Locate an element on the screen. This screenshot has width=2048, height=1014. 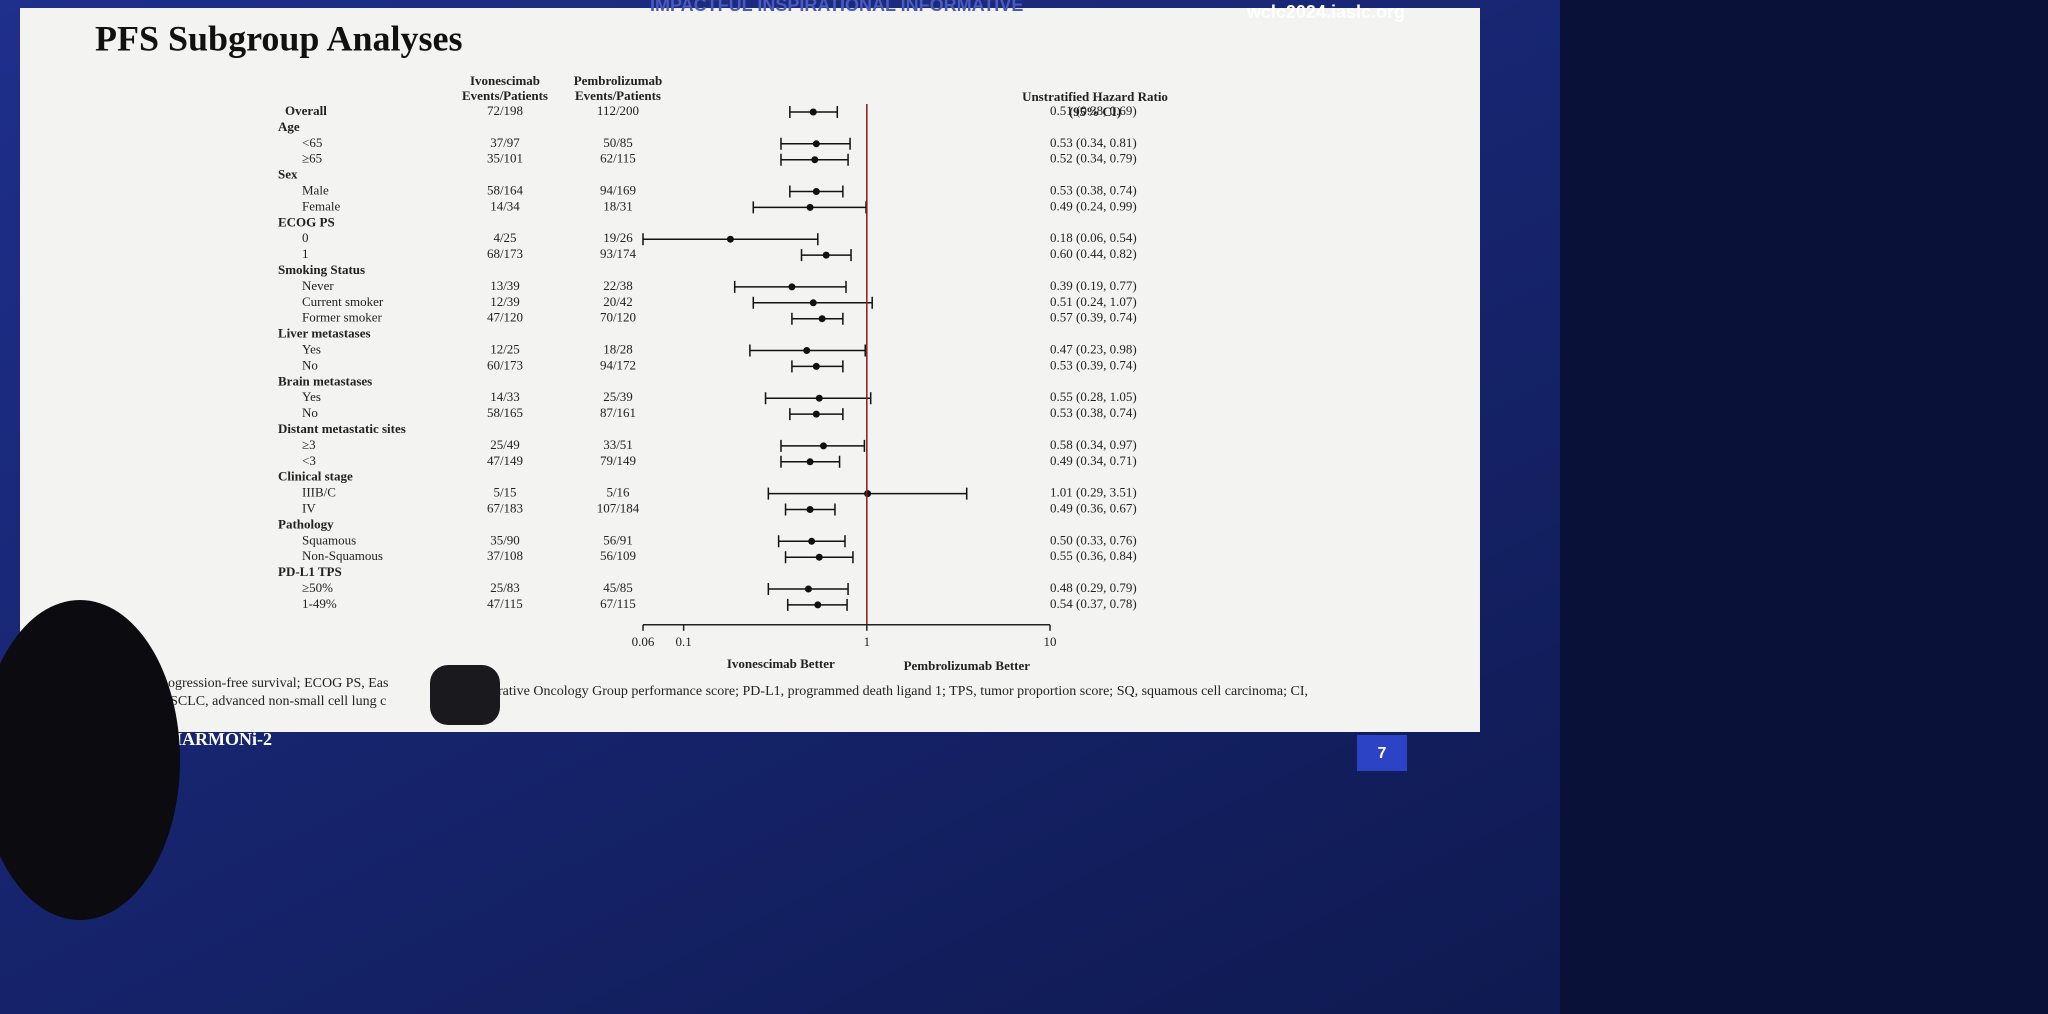
events: 56/109 is located at coordinates (618, 555).